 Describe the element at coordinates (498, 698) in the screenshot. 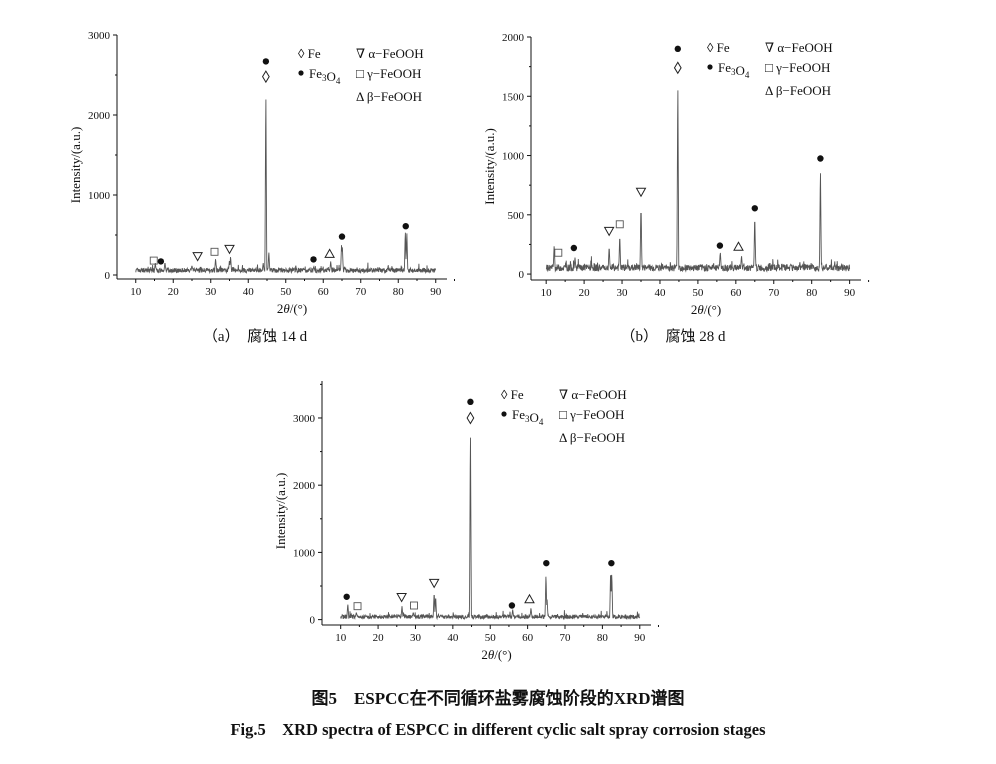

I see `figure-caption-cn: 图5 ESPCC在不同循环盐雾腐蚀阶段的XRD谱图` at that location.